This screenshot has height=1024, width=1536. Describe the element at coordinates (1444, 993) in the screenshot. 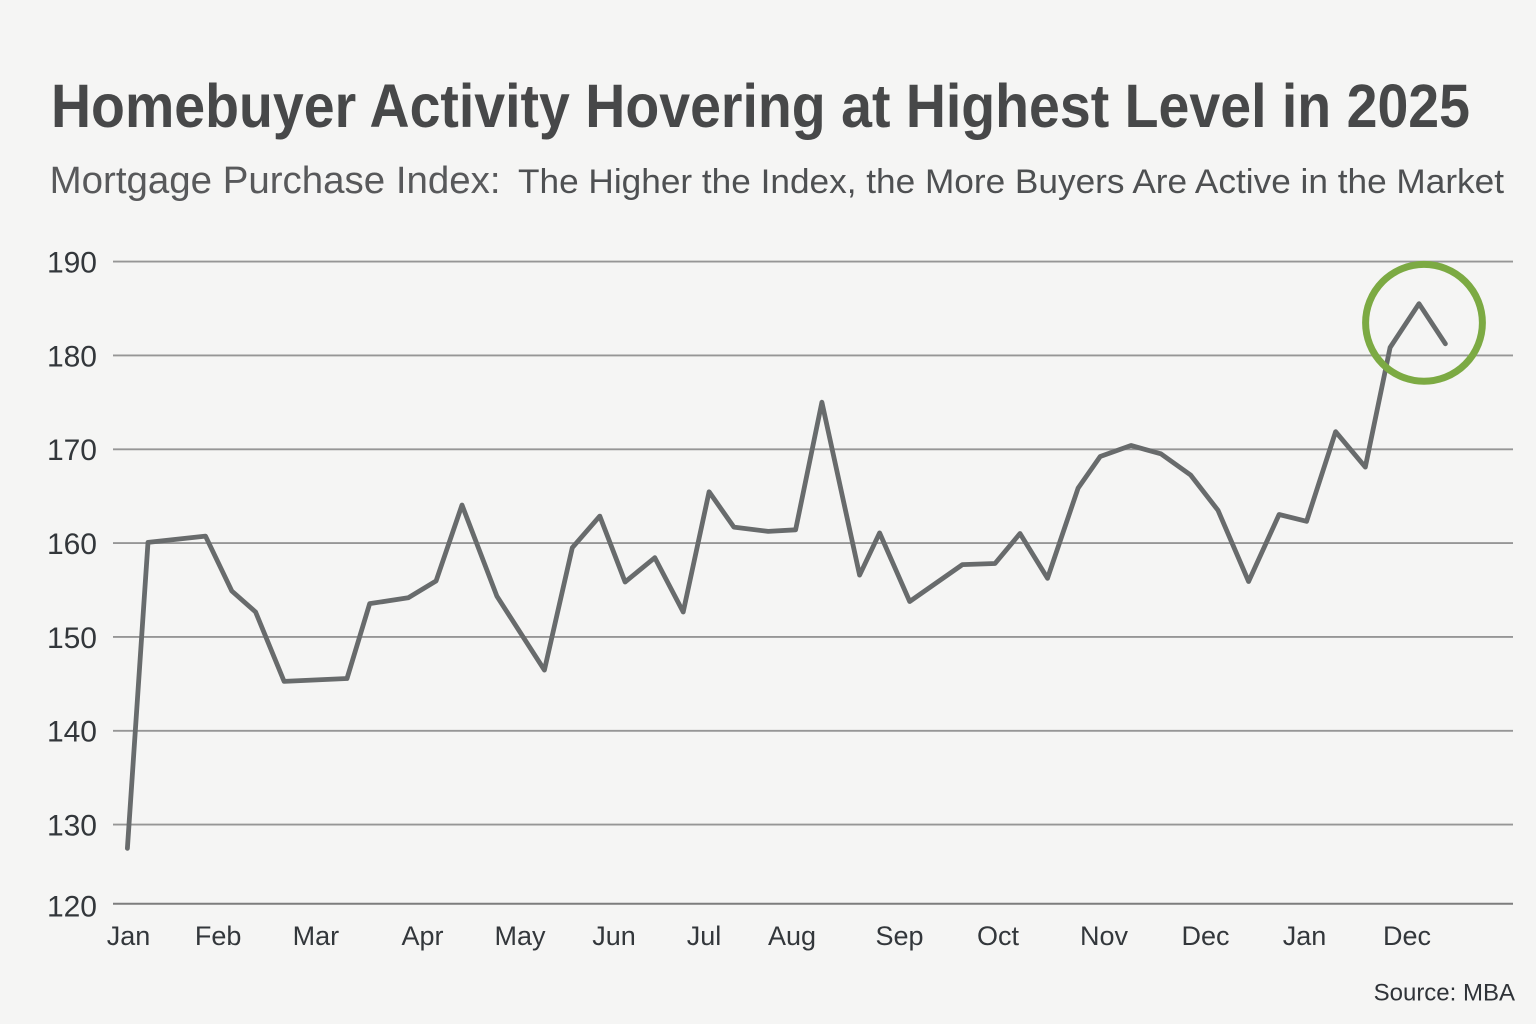

I see `svg-text: Source: MBA` at that location.